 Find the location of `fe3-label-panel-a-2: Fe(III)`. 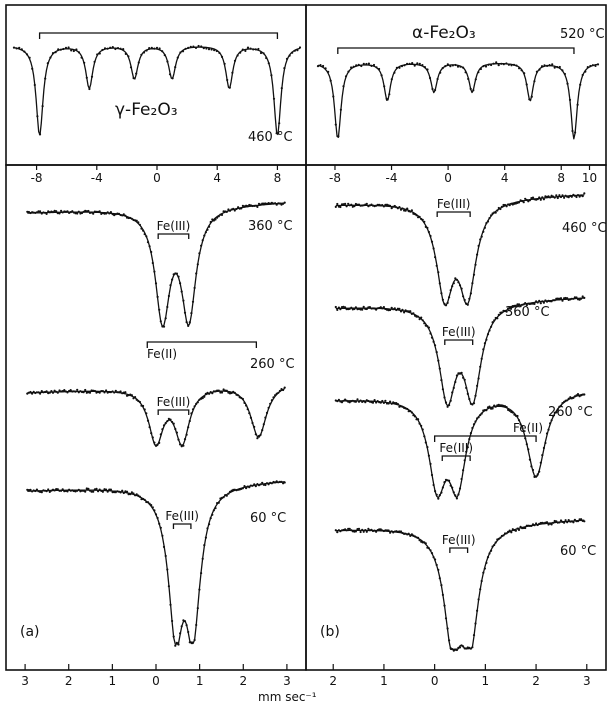

fe3-label-panel-a-2: Fe(III) is located at coordinates (182, 516).